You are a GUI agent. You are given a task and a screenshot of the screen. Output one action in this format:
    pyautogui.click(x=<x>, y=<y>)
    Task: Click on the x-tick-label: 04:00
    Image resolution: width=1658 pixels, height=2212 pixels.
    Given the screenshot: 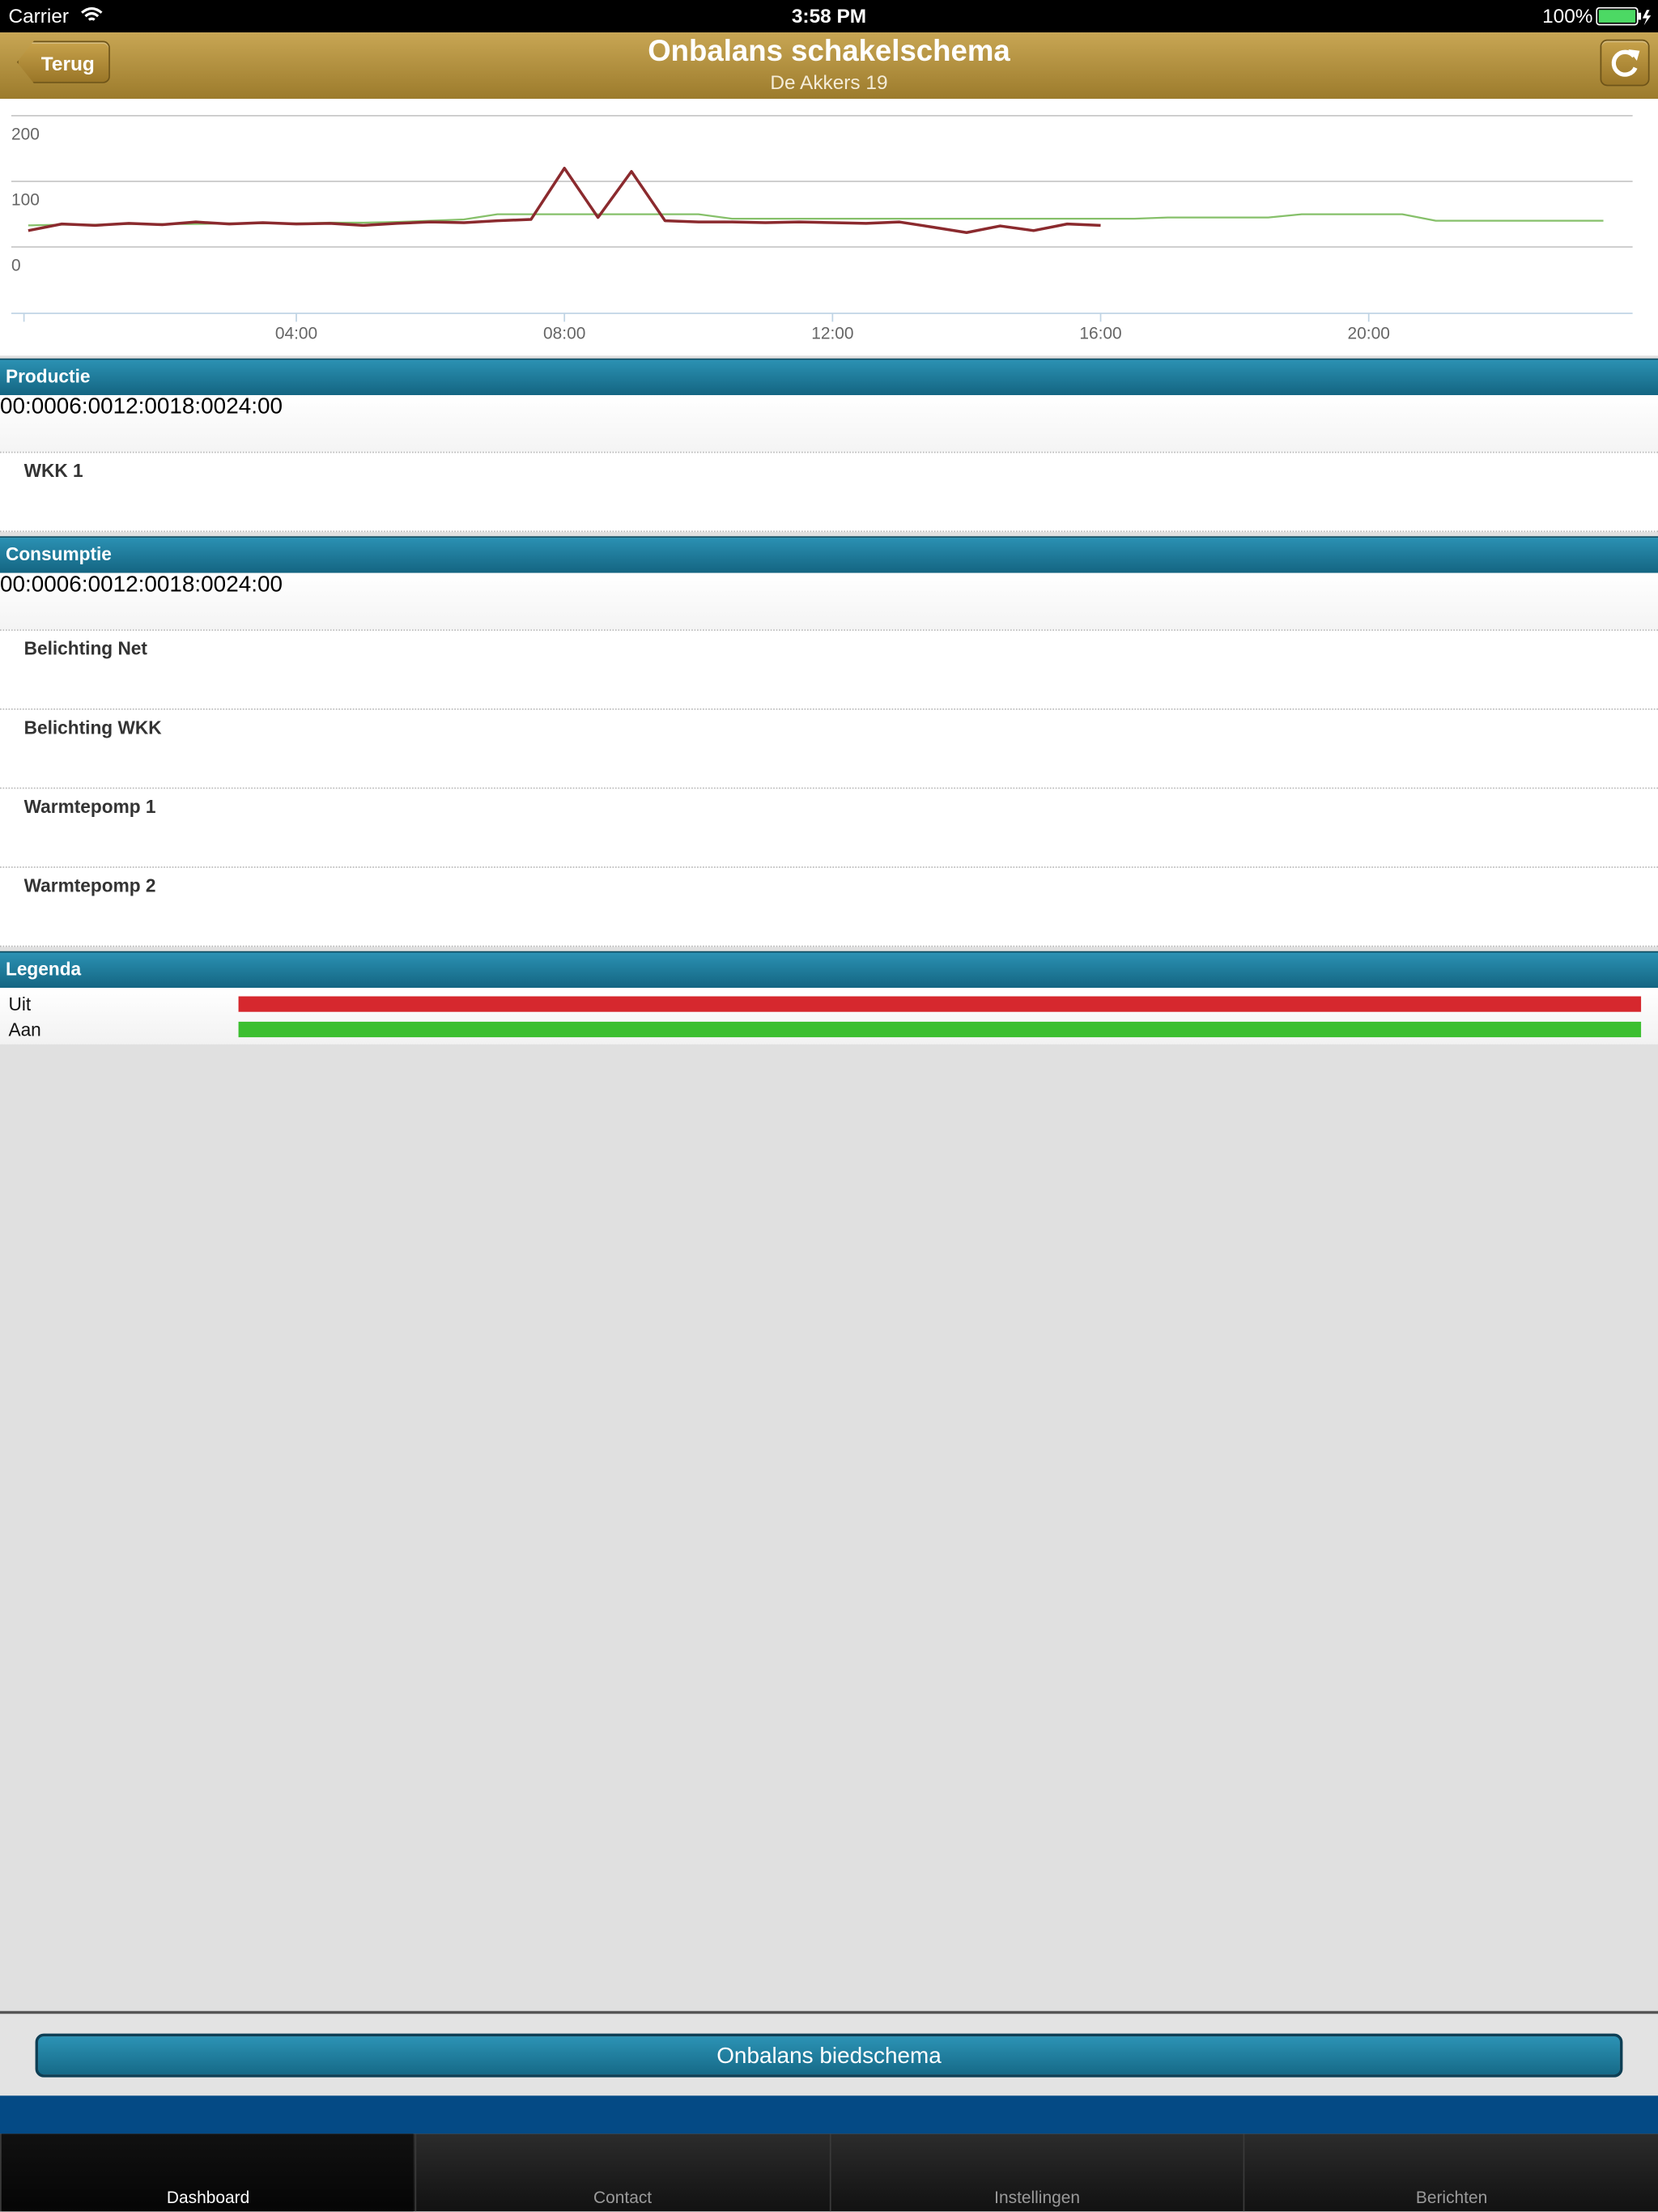 What is the action you would take?
    pyautogui.click(x=296, y=333)
    